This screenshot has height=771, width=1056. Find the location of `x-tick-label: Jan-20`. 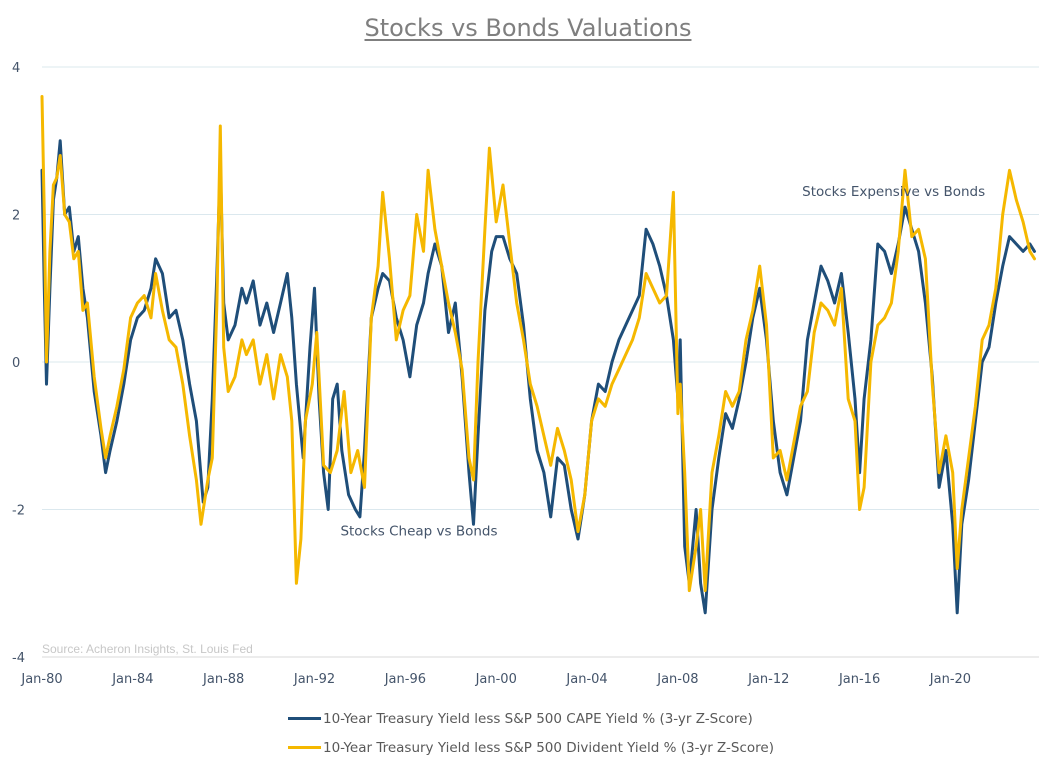

x-tick-label: Jan-20 is located at coordinates (950, 679).